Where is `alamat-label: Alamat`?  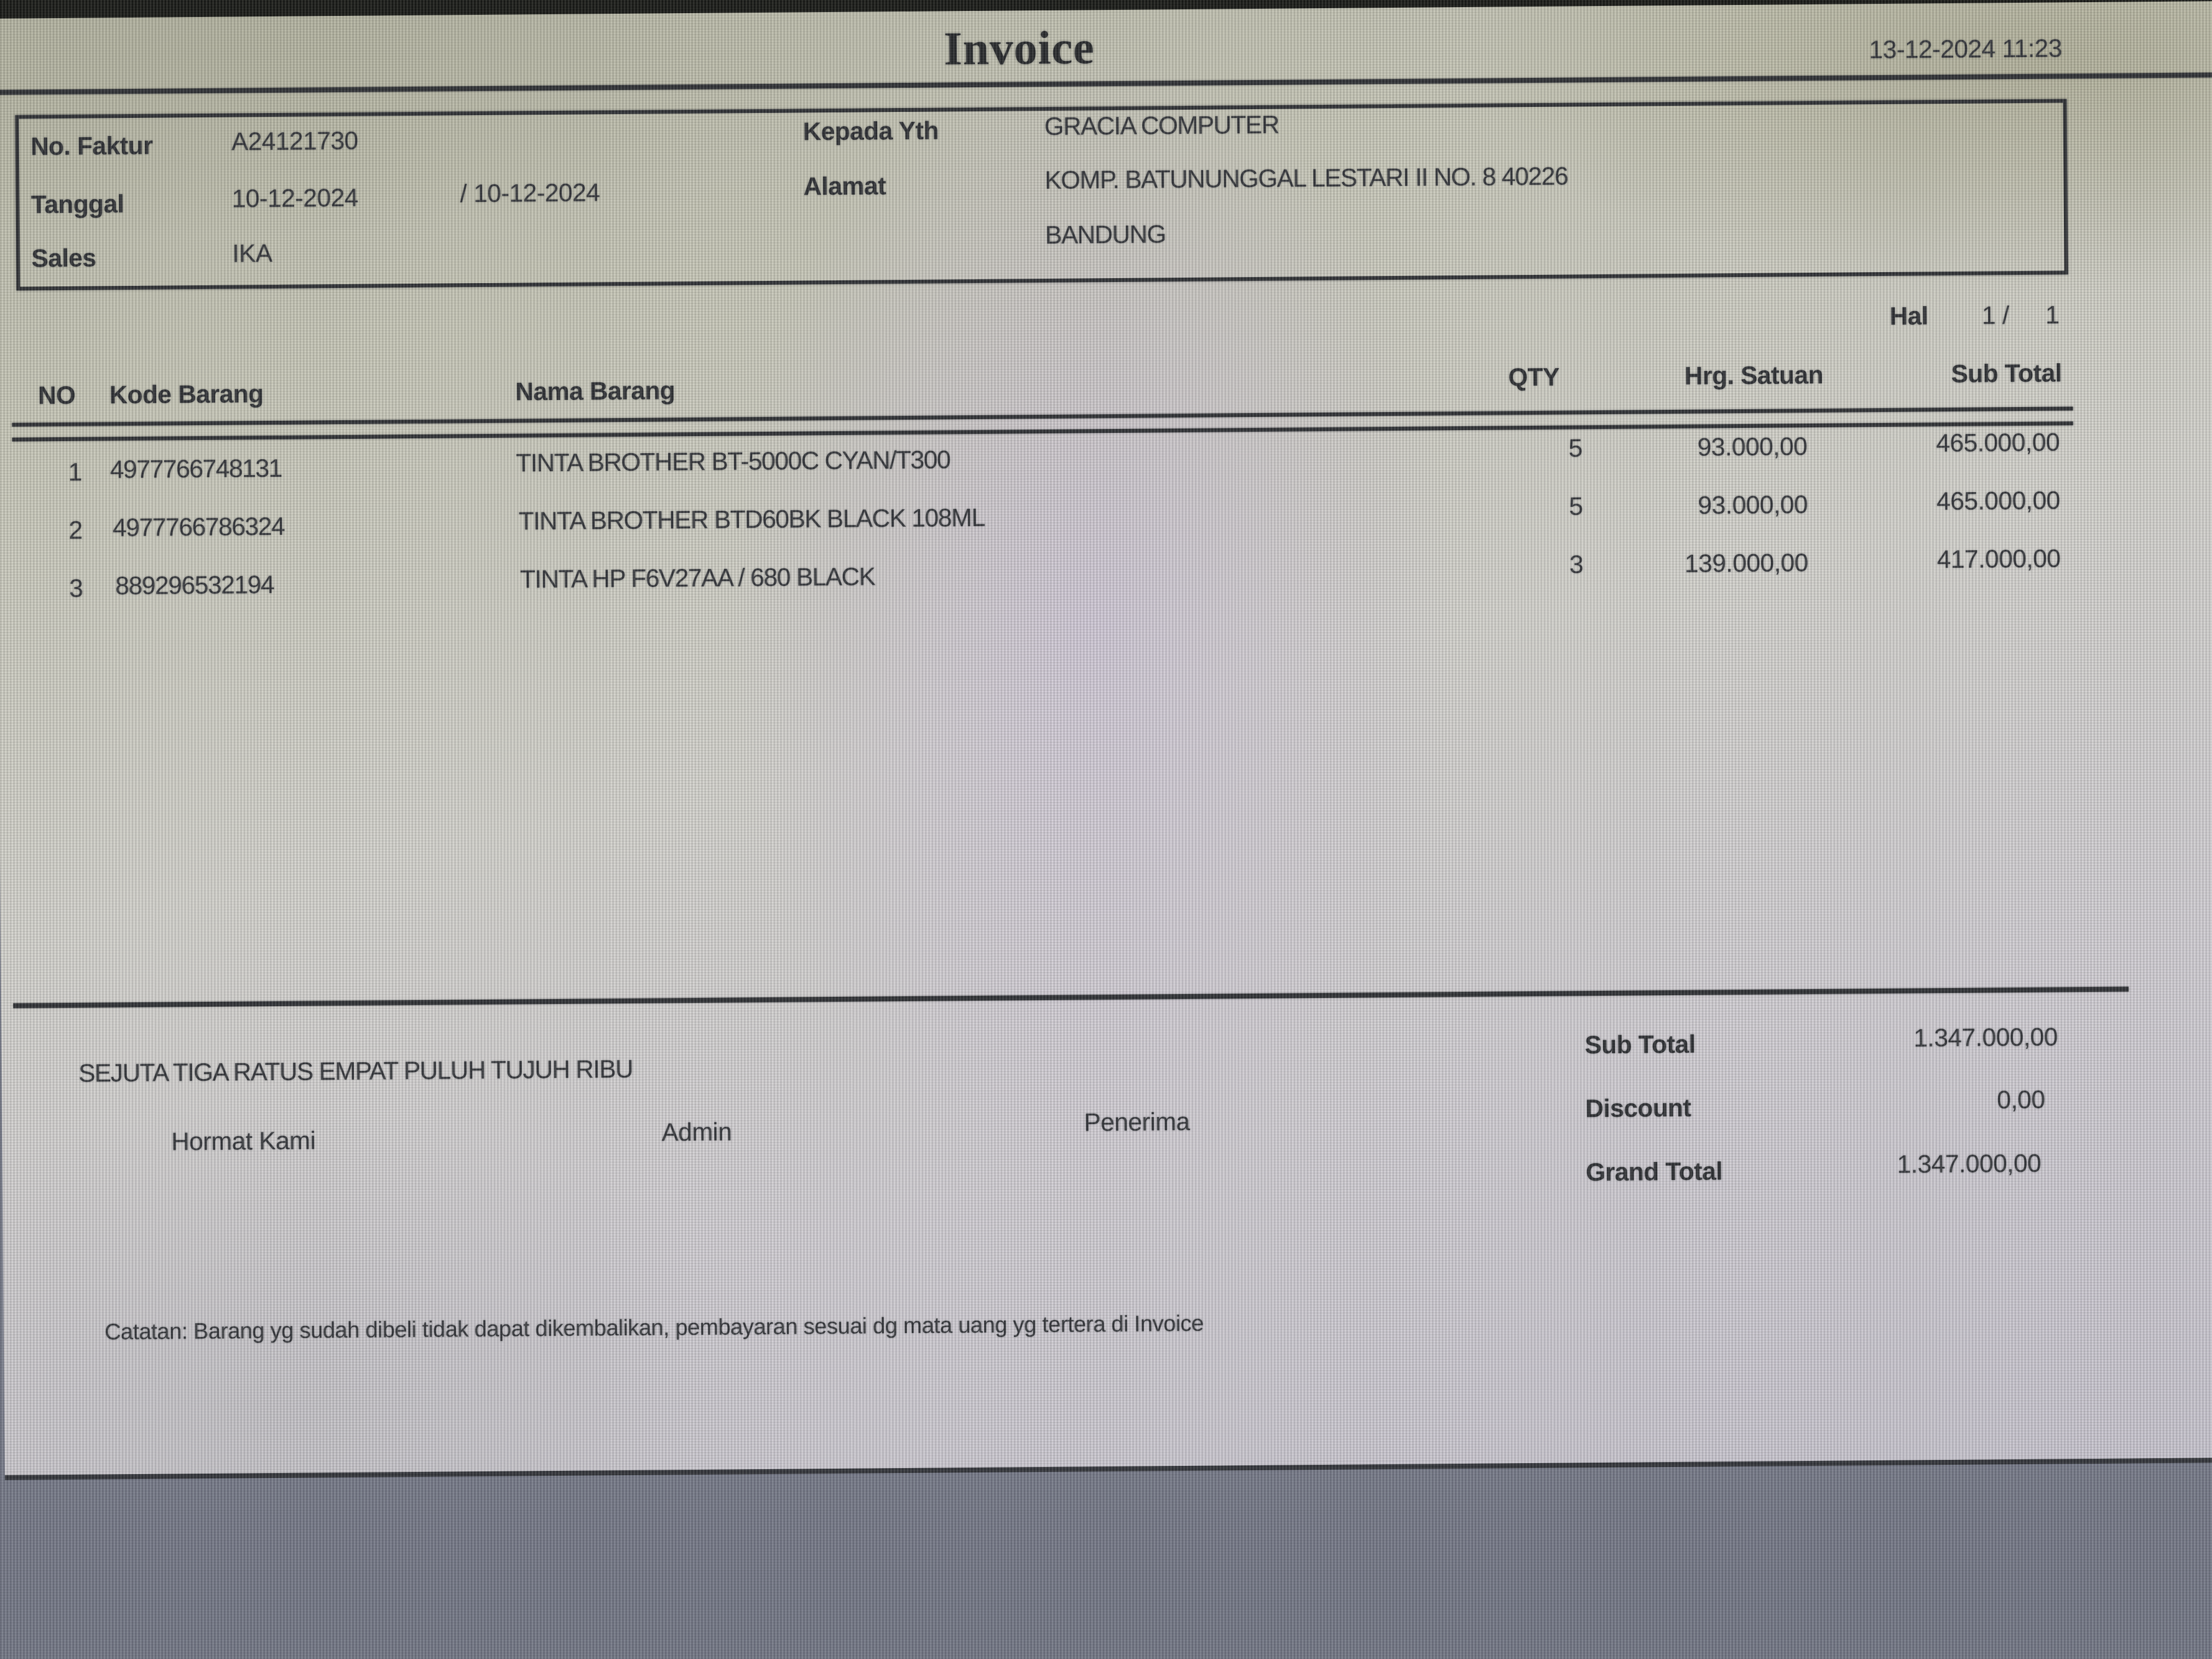
alamat-label: Alamat is located at coordinates (845, 186).